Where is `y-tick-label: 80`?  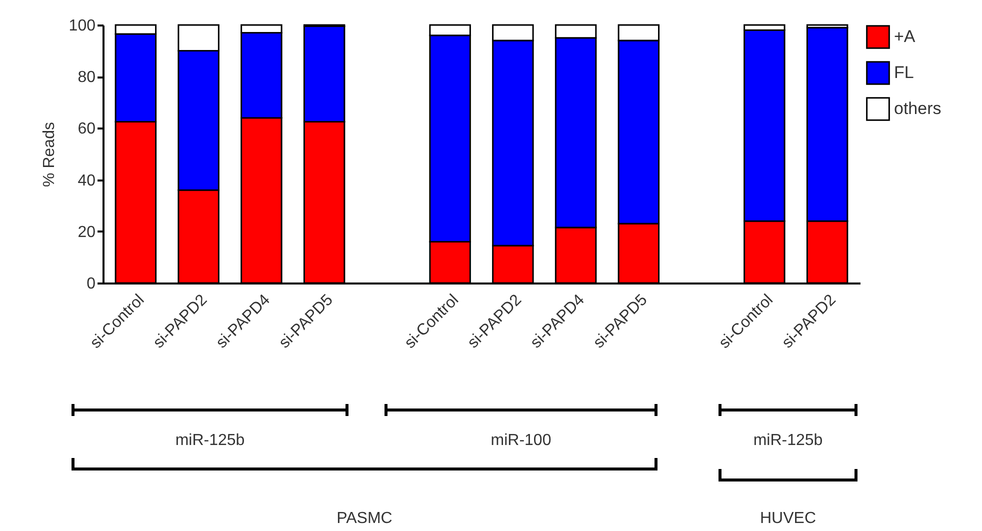 y-tick-label: 80 is located at coordinates (87, 77).